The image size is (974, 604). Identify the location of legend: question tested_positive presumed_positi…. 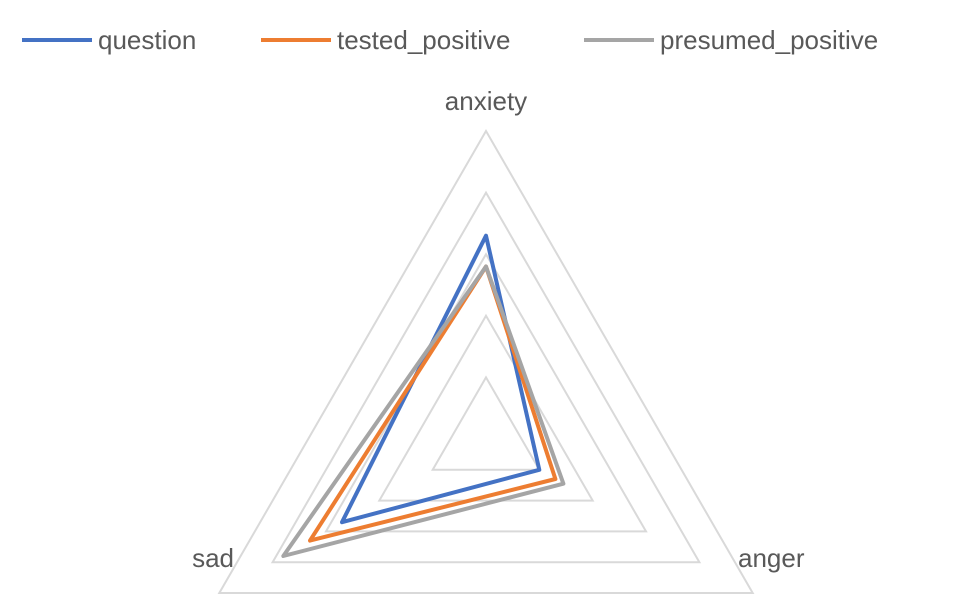
(450, 40).